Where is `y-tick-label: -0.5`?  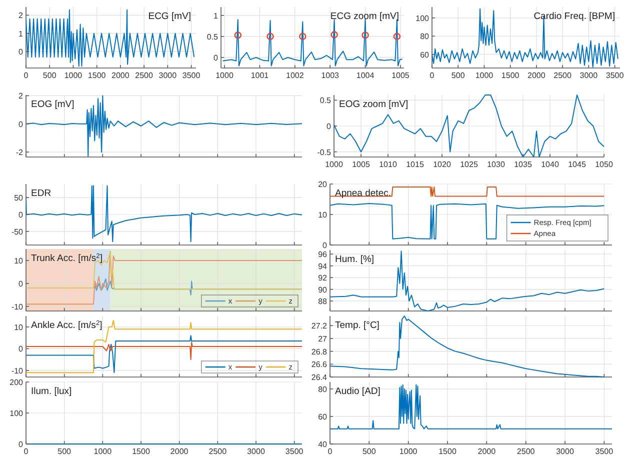
y-tick-label: -0.5 is located at coordinates (324, 152).